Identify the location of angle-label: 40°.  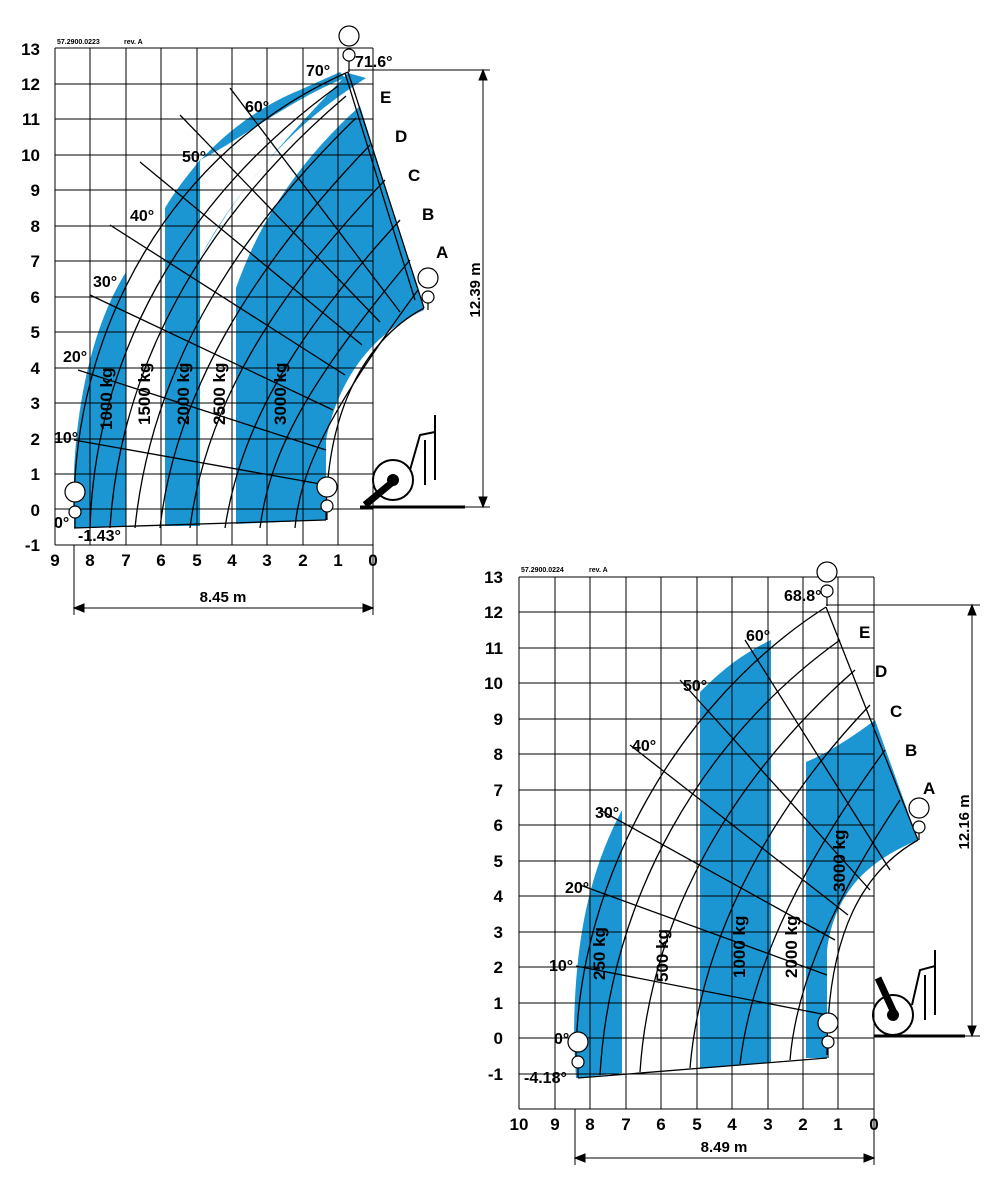
(142, 216).